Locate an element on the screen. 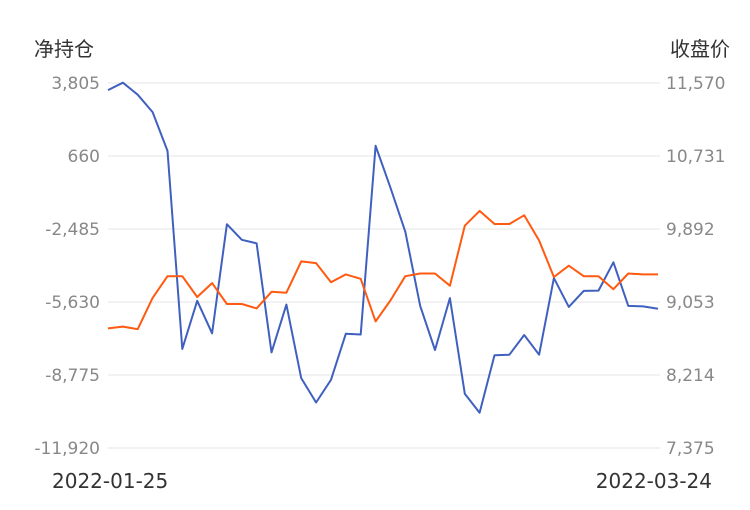  right-tick-label: 8,214 is located at coordinates (690, 376).